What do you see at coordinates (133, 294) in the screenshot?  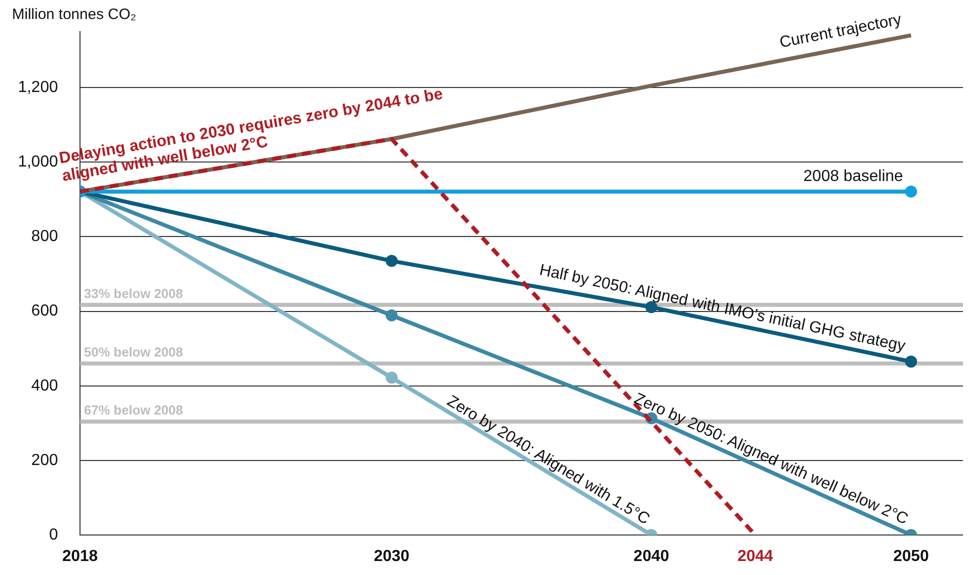 I see `ref-line-label: 33% below 2008` at bounding box center [133, 294].